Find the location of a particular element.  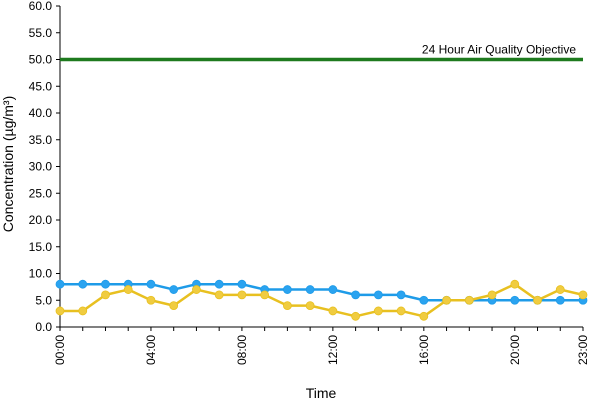

x-axis-title: Time is located at coordinates (321, 392).